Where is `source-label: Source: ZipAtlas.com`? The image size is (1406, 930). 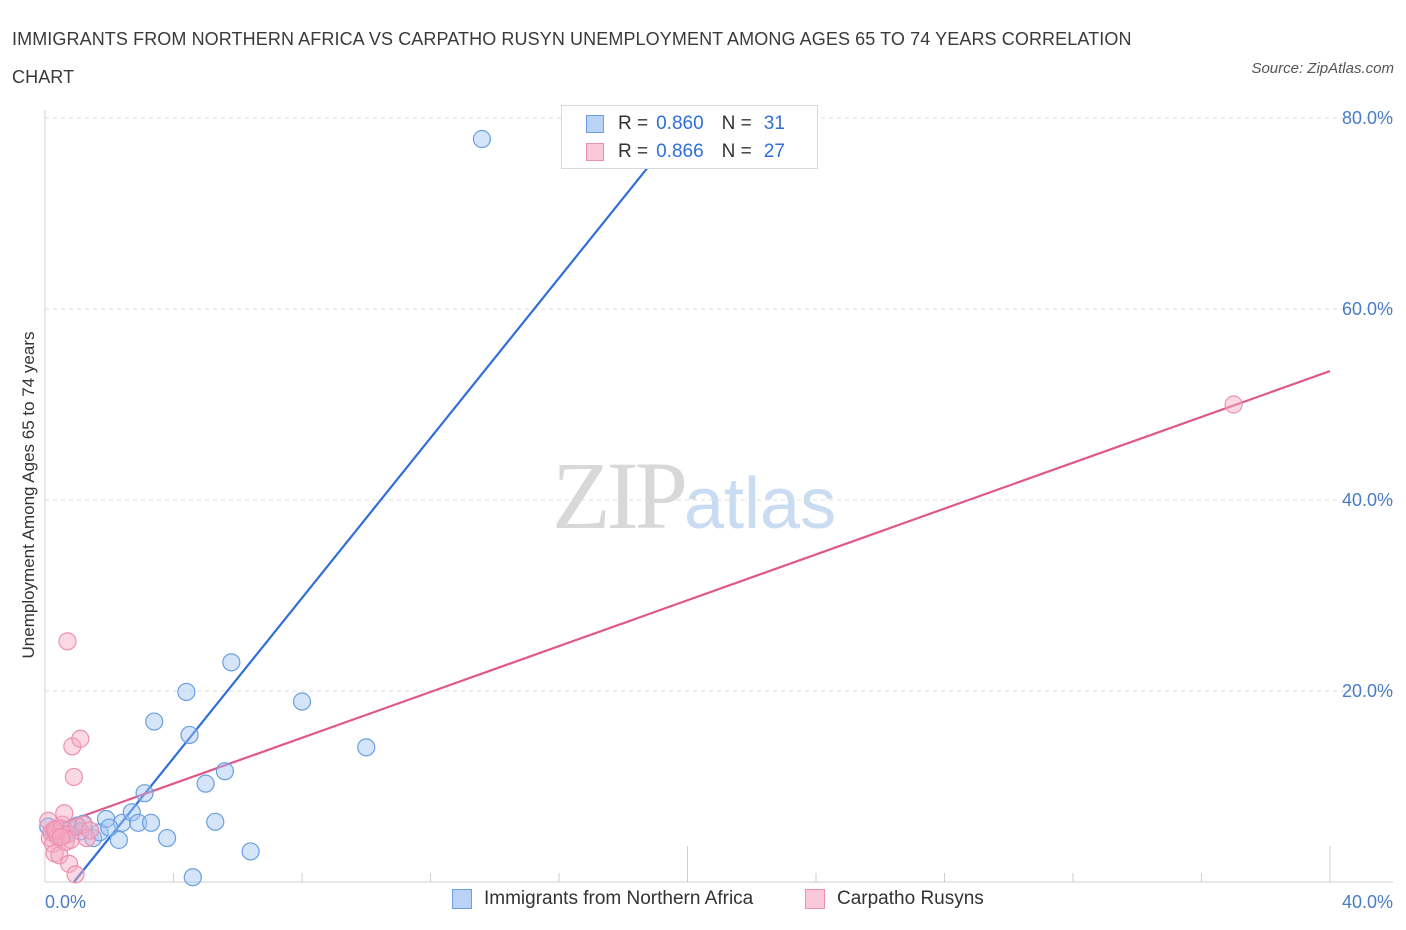
source-label: Source: ZipAtlas.com is located at coordinates (1322, 68).